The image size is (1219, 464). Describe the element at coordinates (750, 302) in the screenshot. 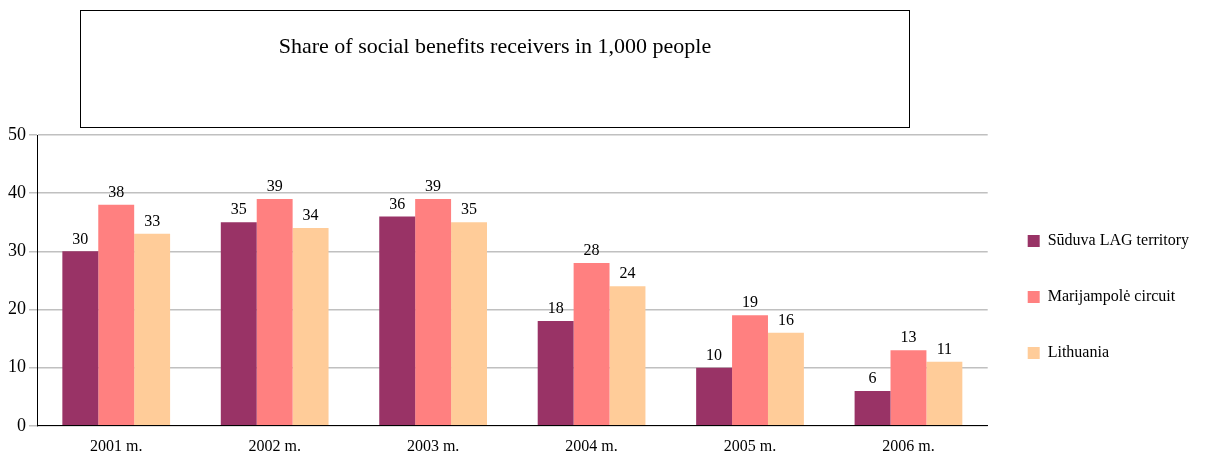

I see `data-label: 19` at that location.